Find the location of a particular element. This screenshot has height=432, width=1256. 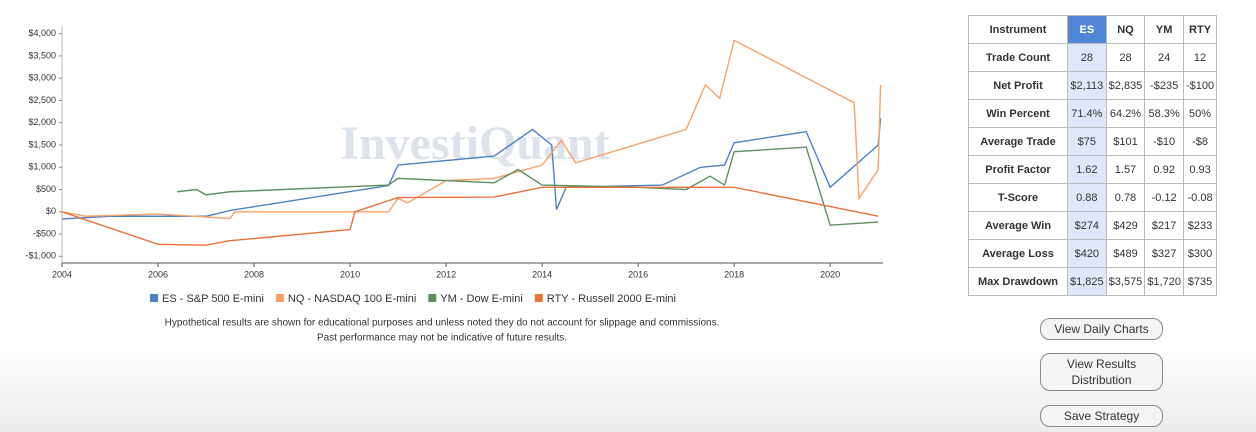

table-cell: $327 is located at coordinates (1164, 253).